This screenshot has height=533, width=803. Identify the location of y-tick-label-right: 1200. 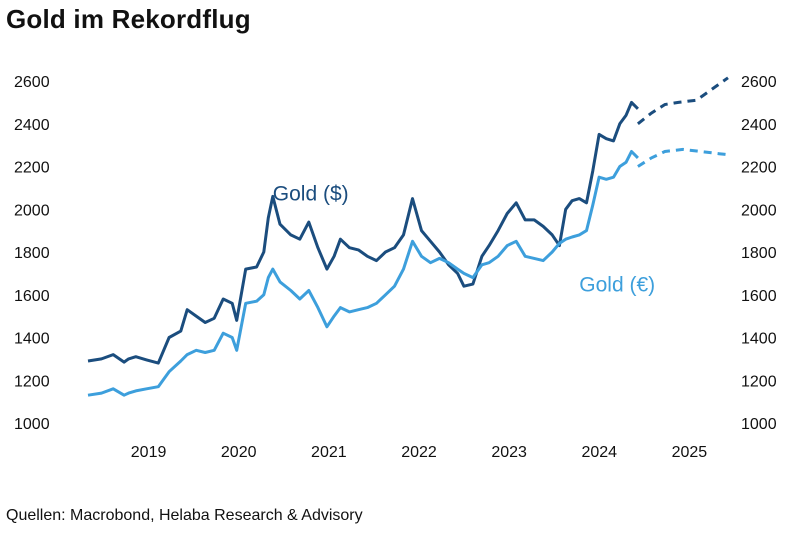
(759, 381).